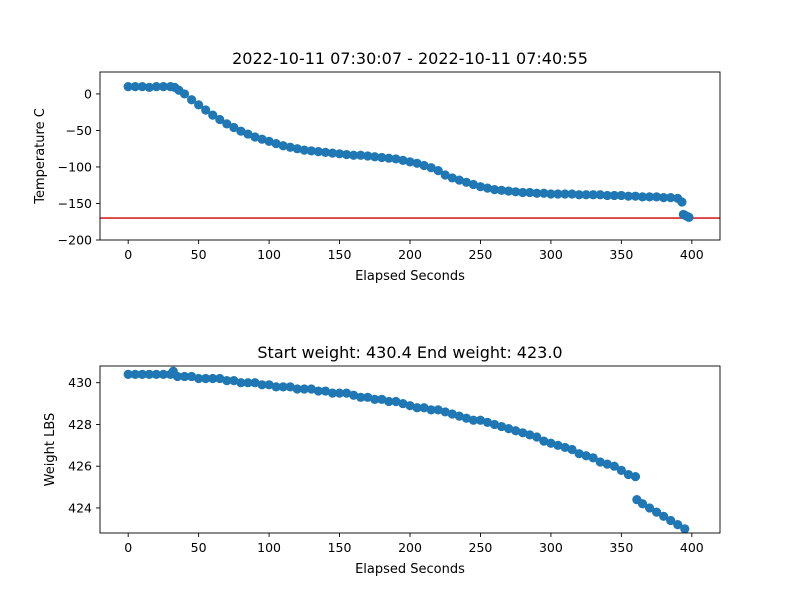 The image size is (800, 600). Describe the element at coordinates (692, 547) in the screenshot. I see `x-tick-label: 400` at that location.